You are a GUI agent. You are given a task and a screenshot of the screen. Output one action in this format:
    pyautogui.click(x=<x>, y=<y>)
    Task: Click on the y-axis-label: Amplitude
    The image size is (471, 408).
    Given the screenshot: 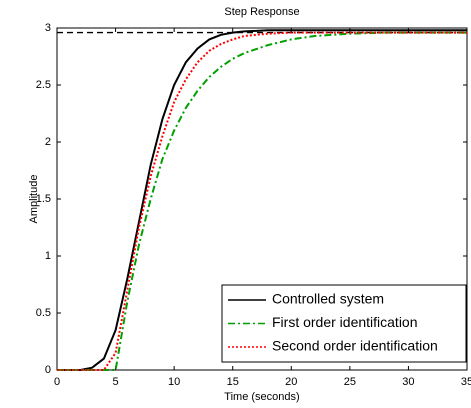 What is the action you would take?
    pyautogui.click(x=34, y=199)
    